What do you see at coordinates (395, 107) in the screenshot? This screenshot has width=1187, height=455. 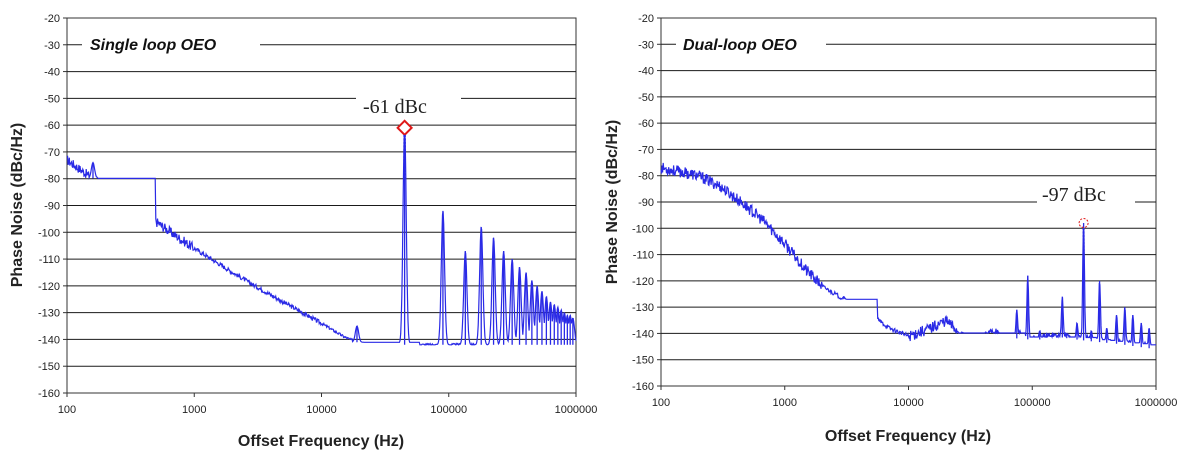 I see `annotation-label: -61 dBc` at bounding box center [395, 107].